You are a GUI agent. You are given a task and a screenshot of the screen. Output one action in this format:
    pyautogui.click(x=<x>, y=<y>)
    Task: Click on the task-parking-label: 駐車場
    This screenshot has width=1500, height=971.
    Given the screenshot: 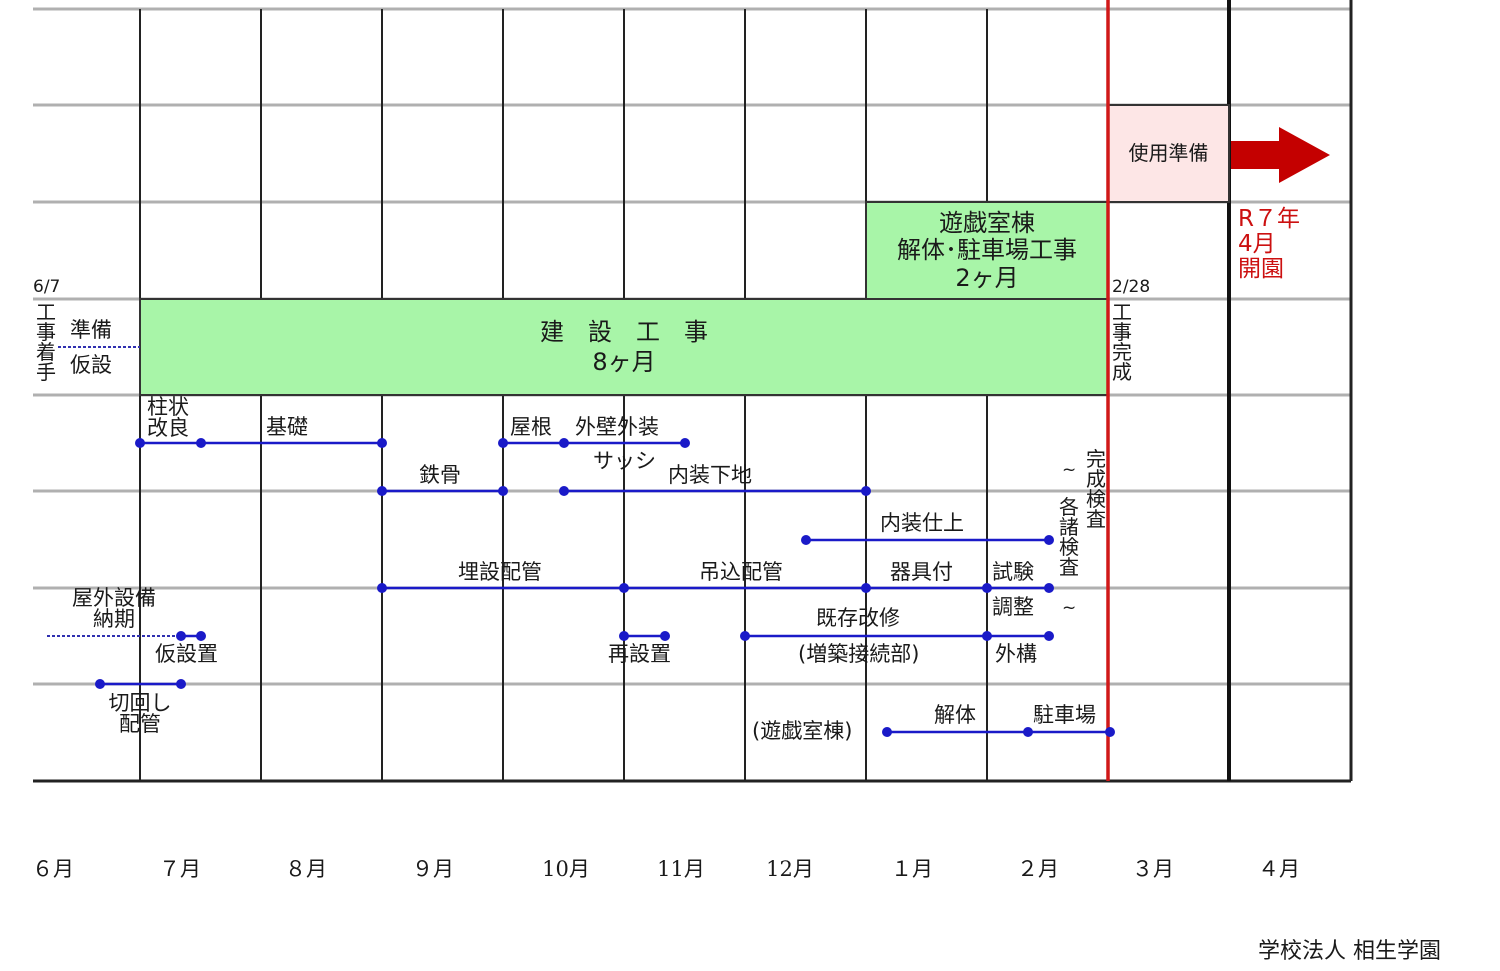 What is the action you would take?
    pyautogui.click(x=1064, y=715)
    